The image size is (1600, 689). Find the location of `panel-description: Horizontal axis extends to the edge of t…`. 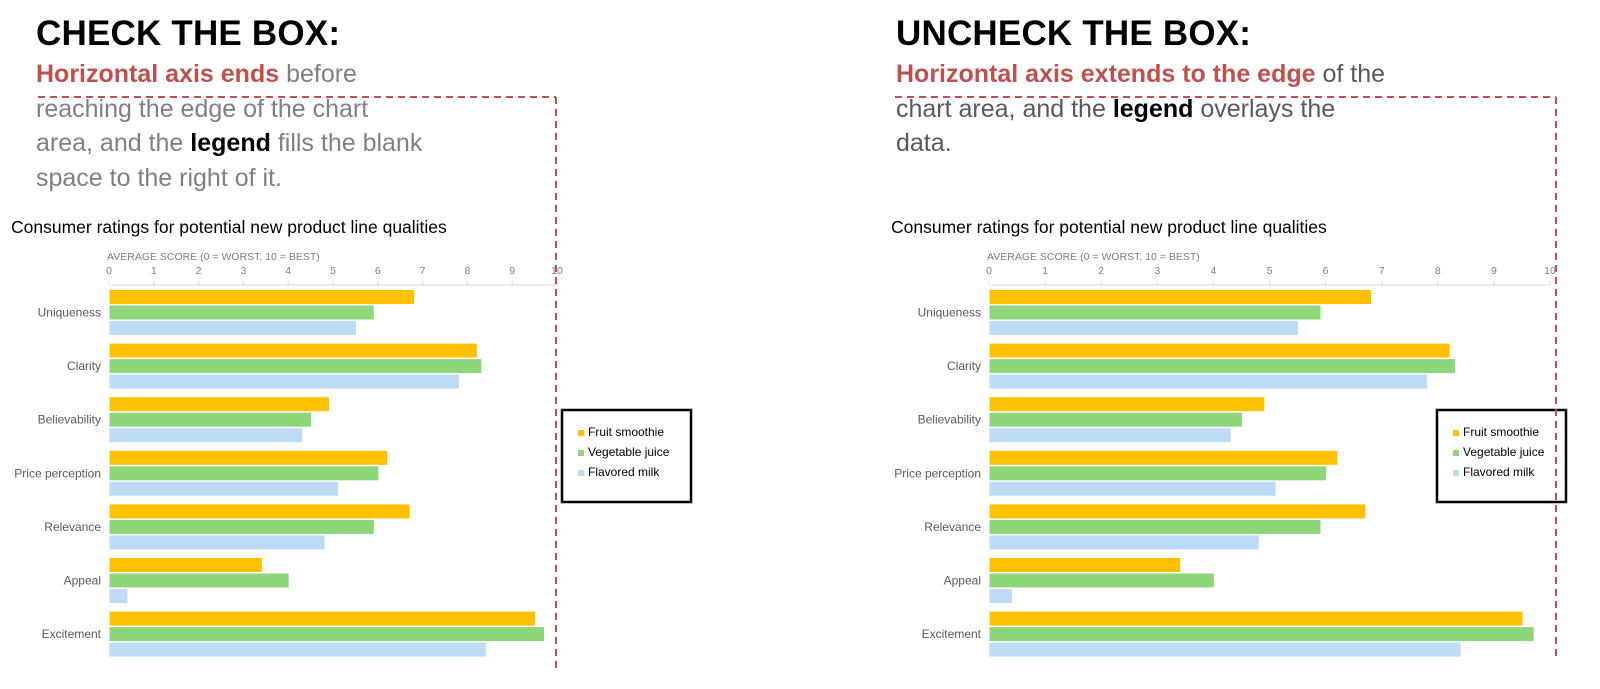

panel-description: Horizontal axis extends to the edge of t… is located at coordinates (1146, 109).